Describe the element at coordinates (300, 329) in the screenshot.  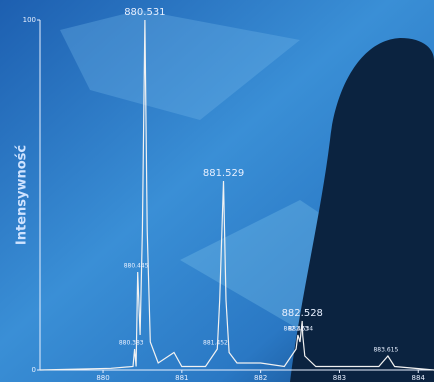
I see `peak-label: 882.534` at that location.